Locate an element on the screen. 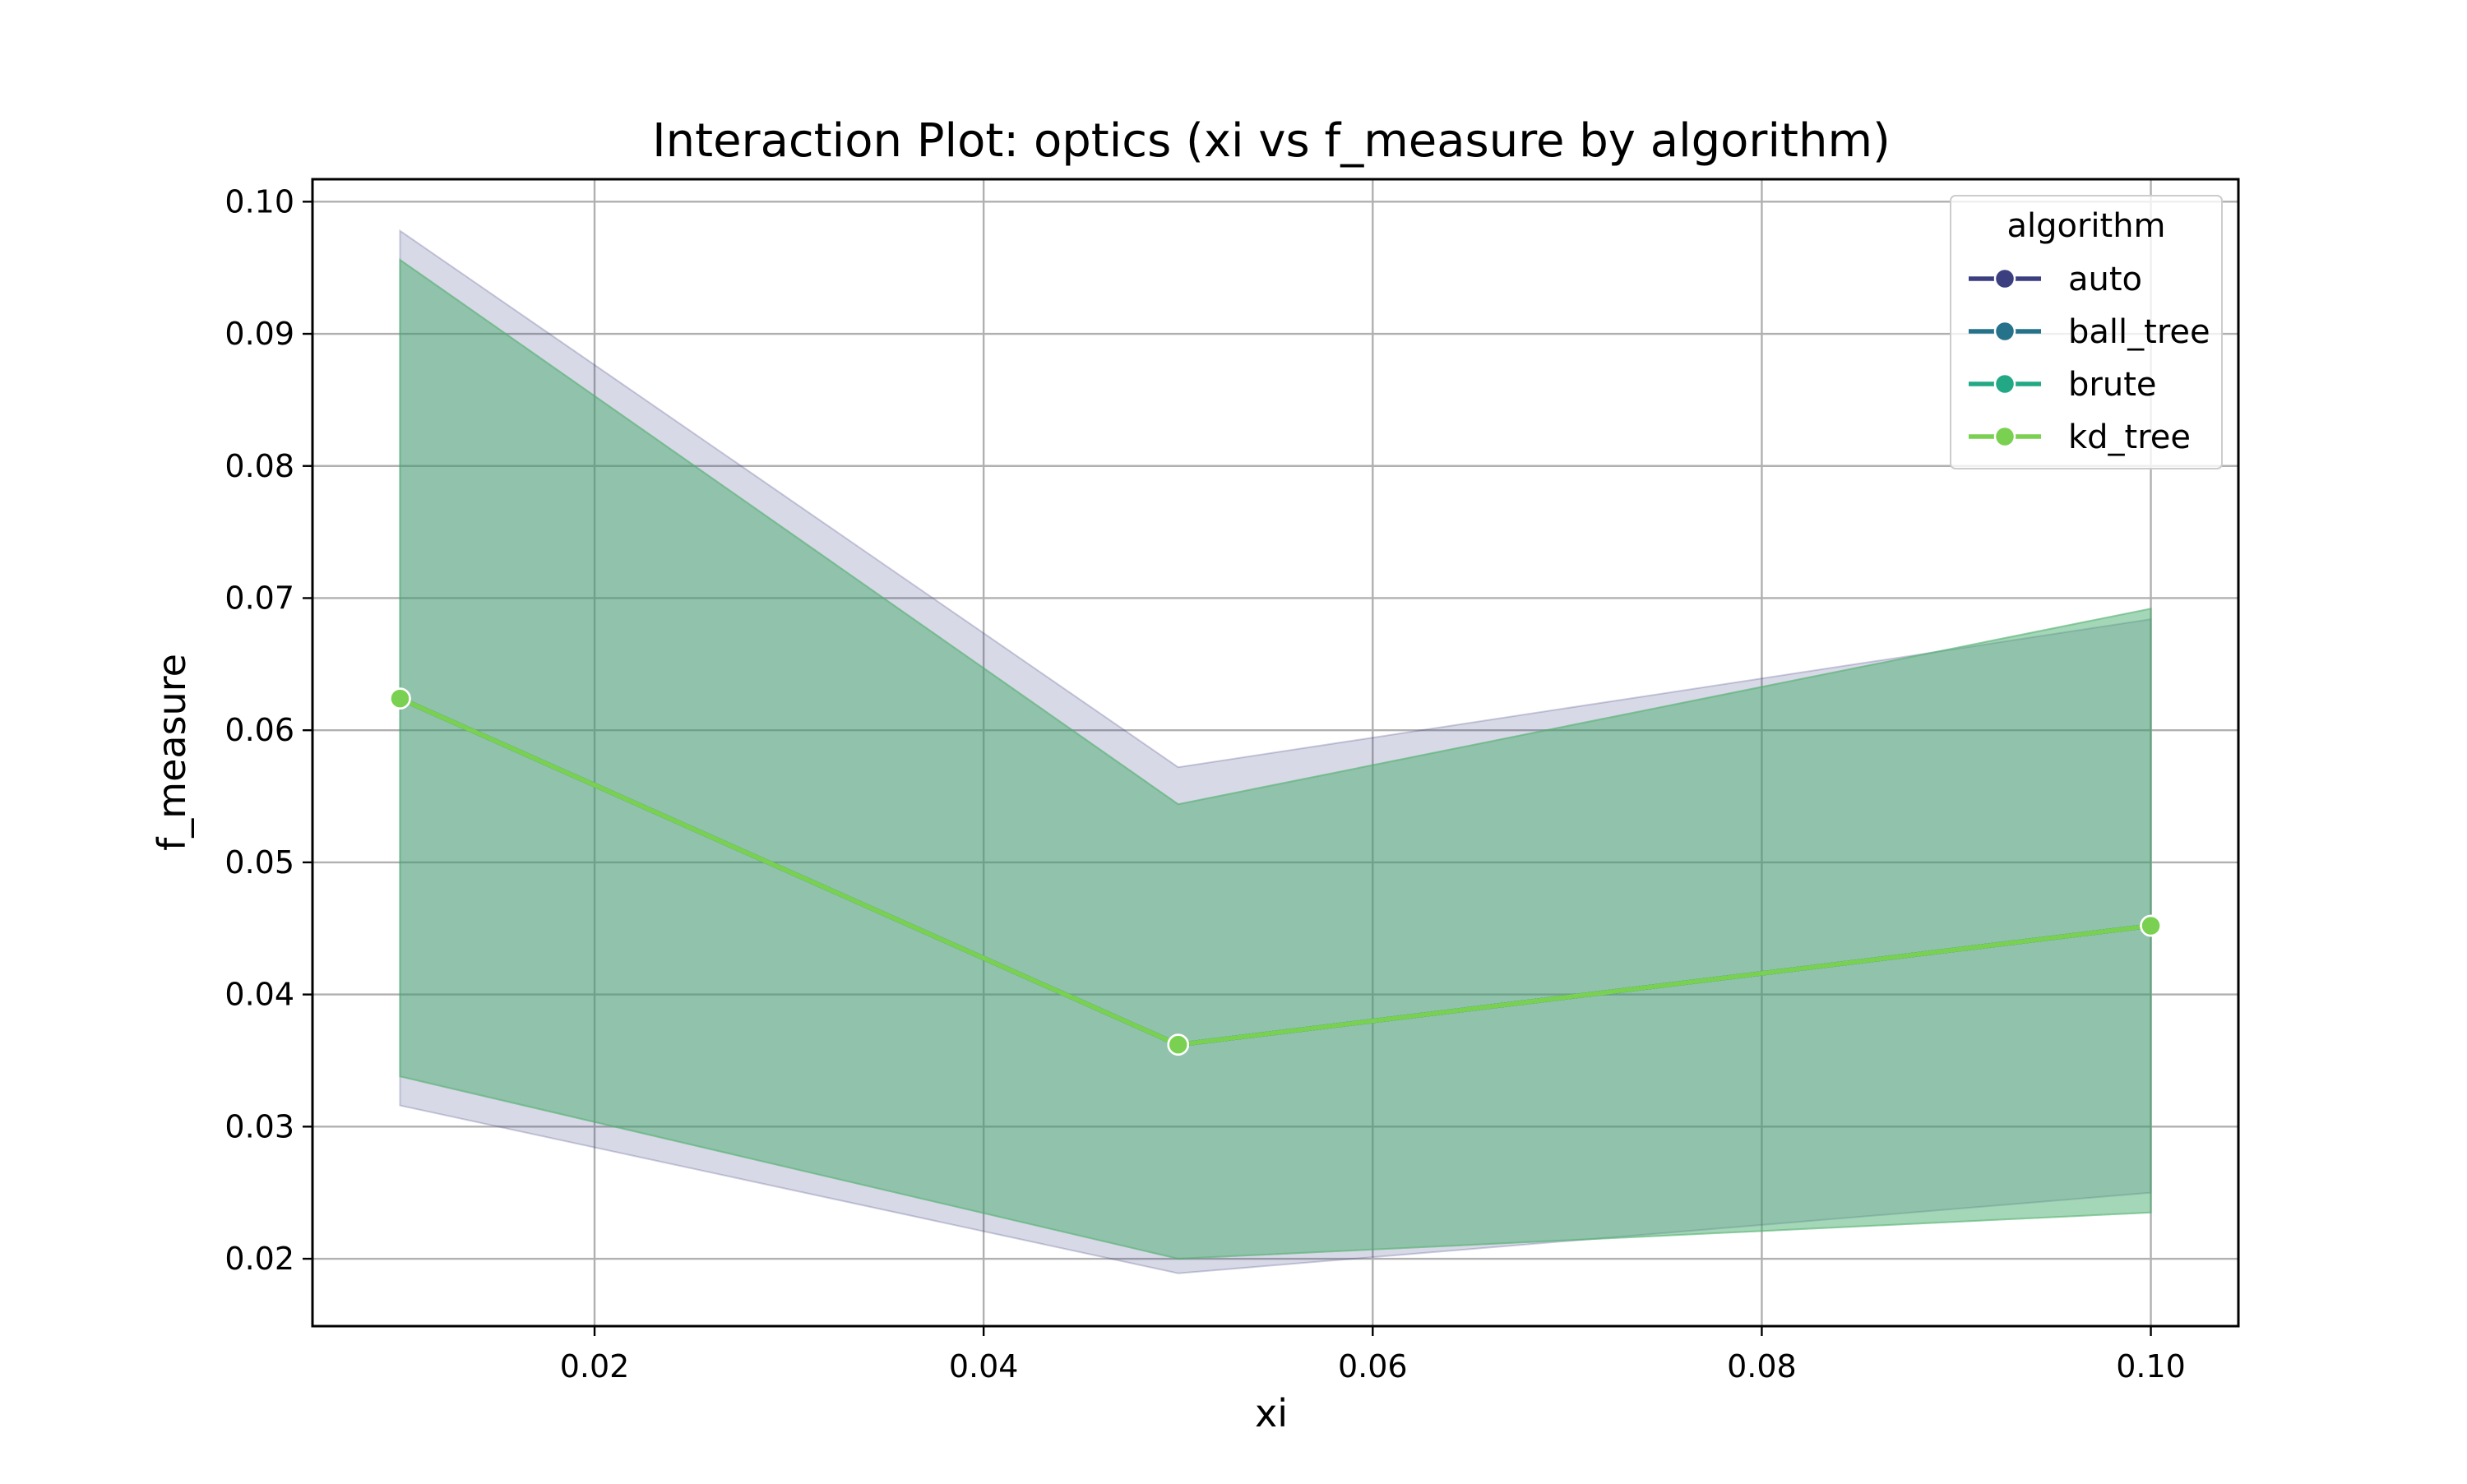  y-tick-label: 0.09 is located at coordinates (259, 334).